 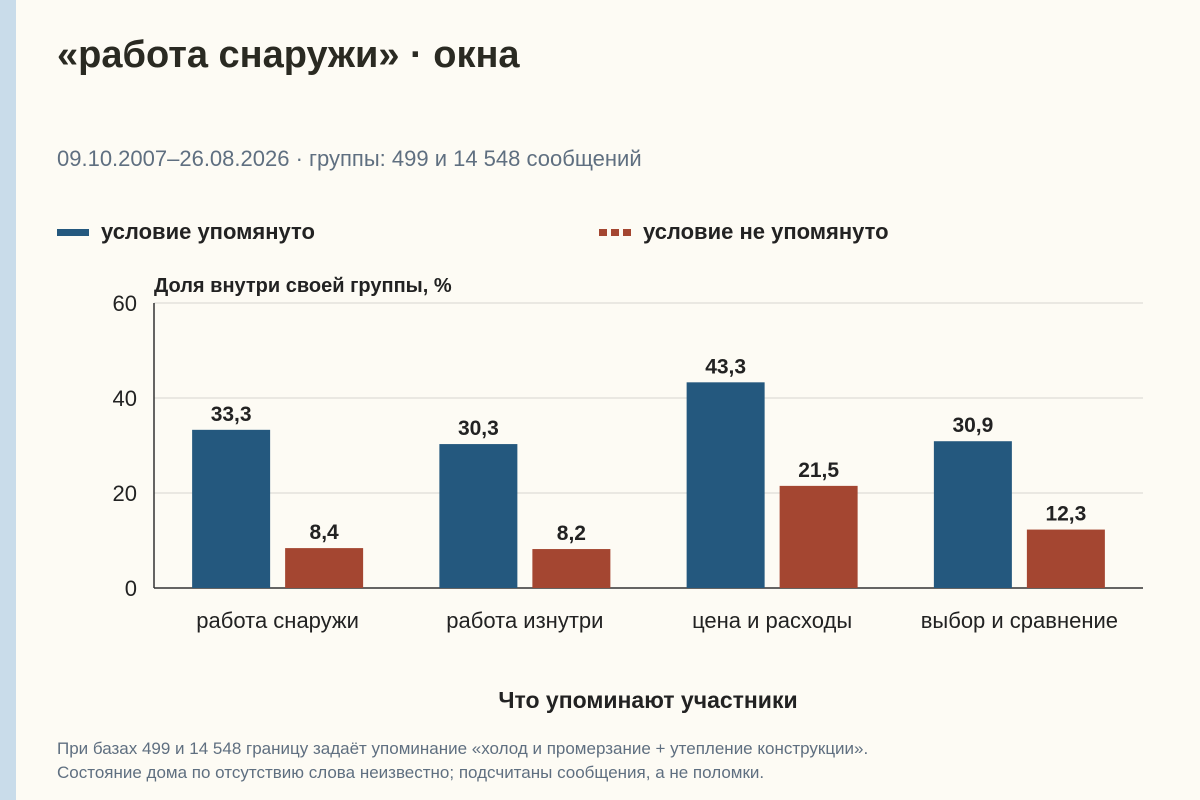 I want to click on chart-title: «работа снаружи» · окна, so click(x=288, y=55).